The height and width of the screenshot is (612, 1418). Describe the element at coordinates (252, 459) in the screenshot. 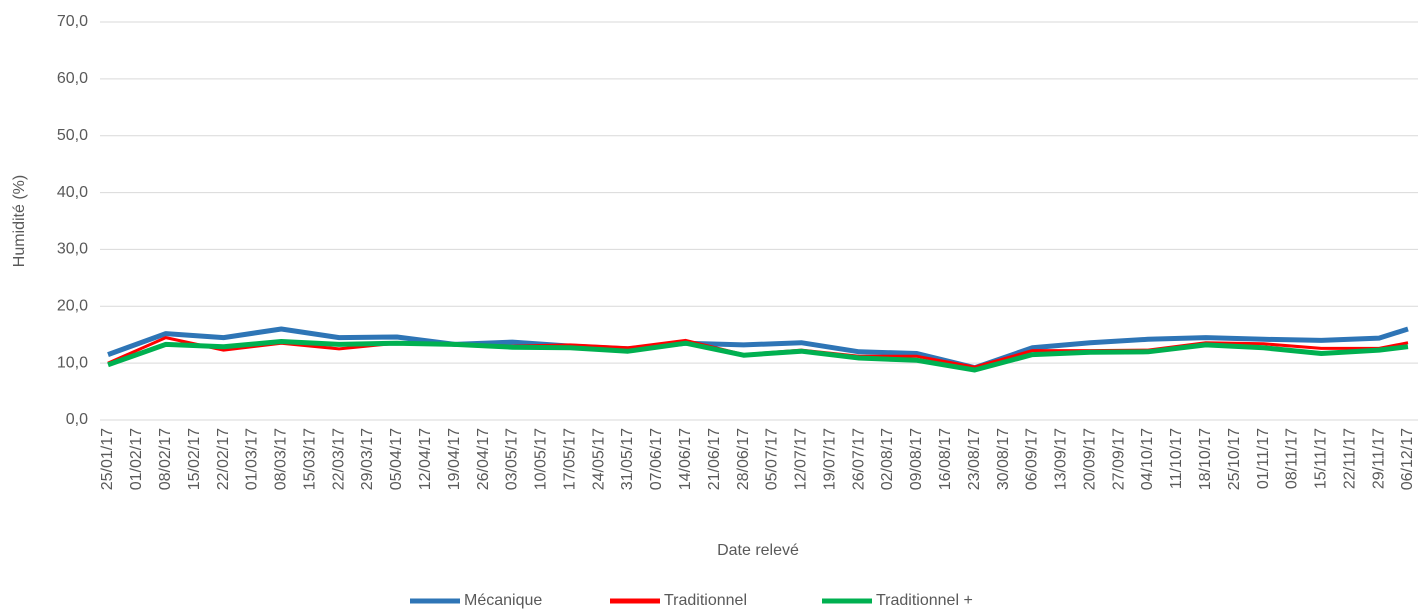

I see `x-tick-label: 01/03/17` at that location.